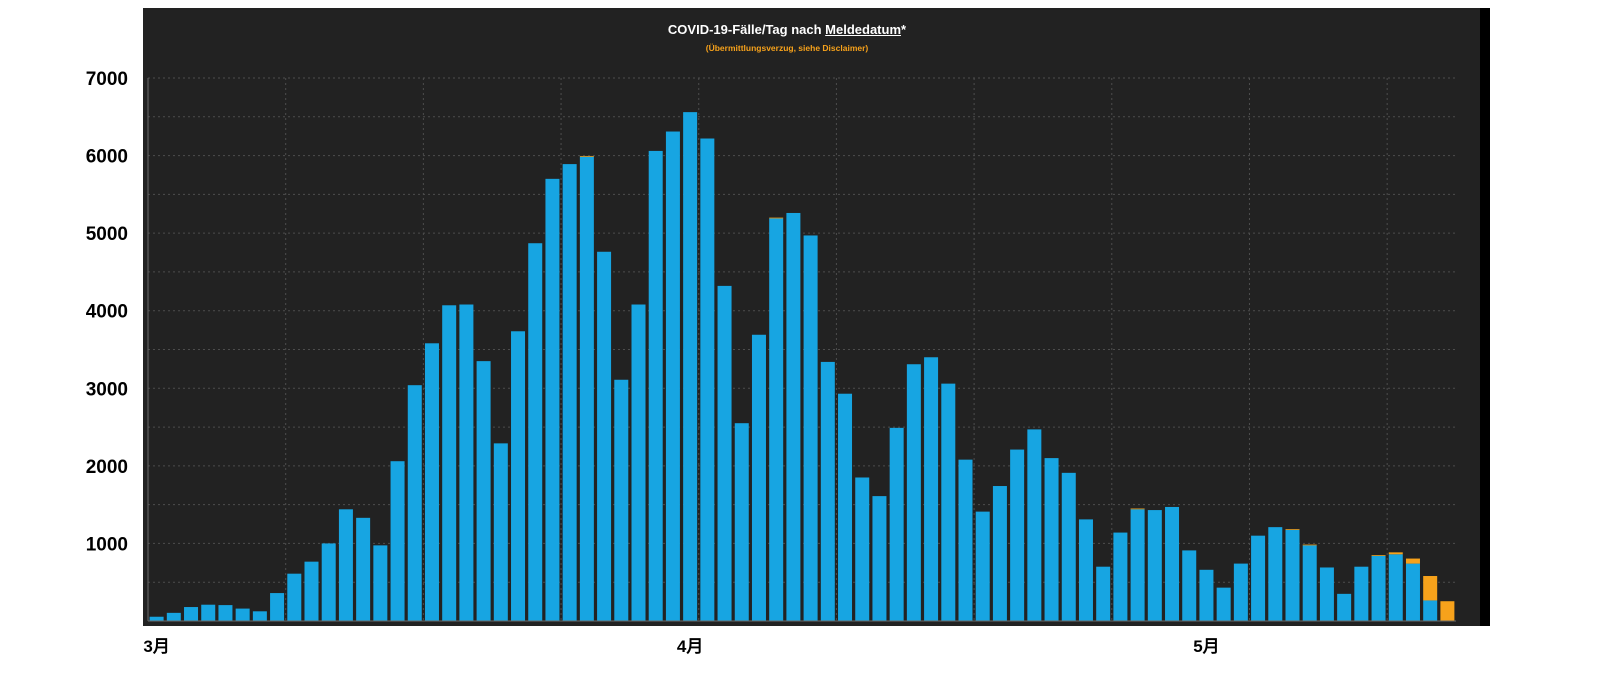  Describe the element at coordinates (107, 157) in the screenshot. I see `y-tick-label: 6000` at that location.